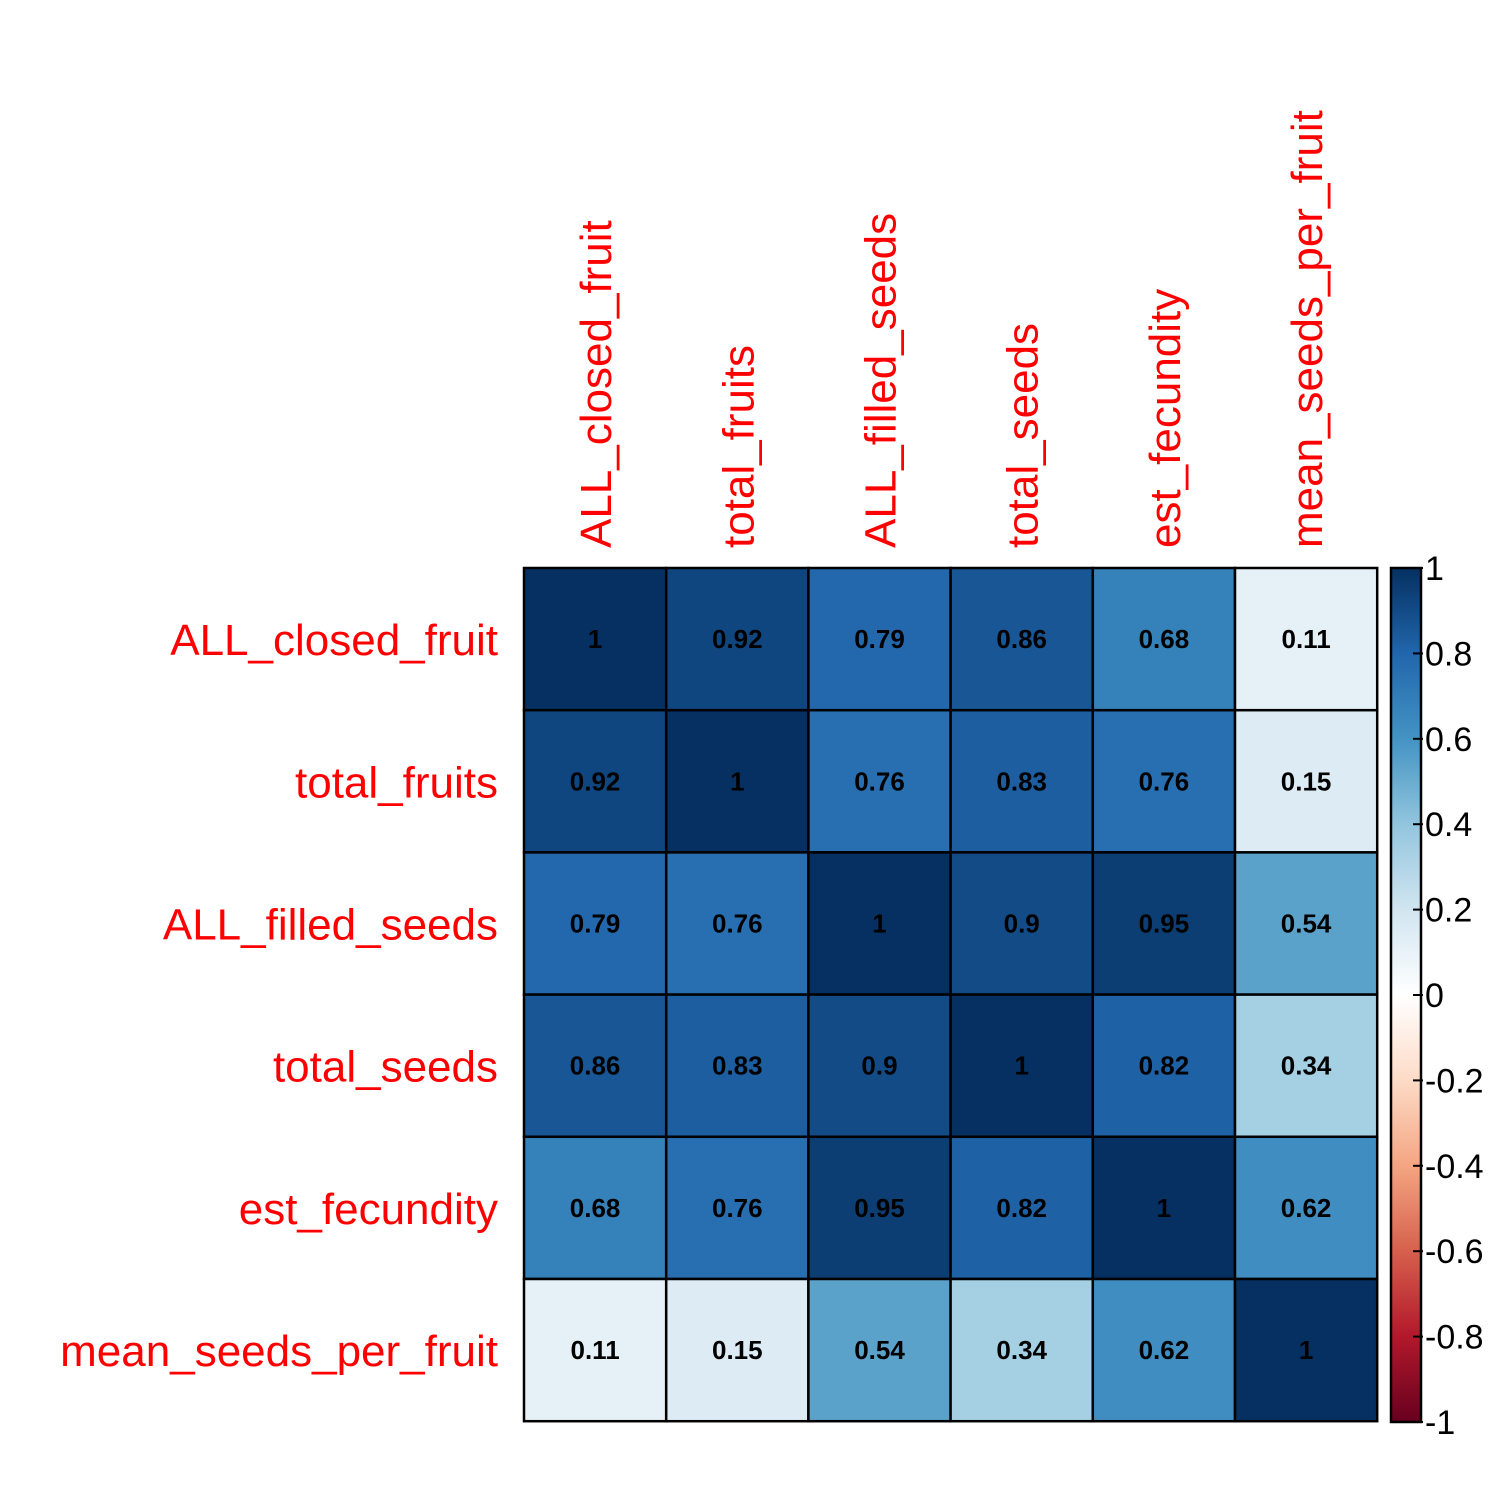 This screenshot has height=1500, width=1500. I want to click on column-label: ALL_closed_fruit, so click(596, 384).